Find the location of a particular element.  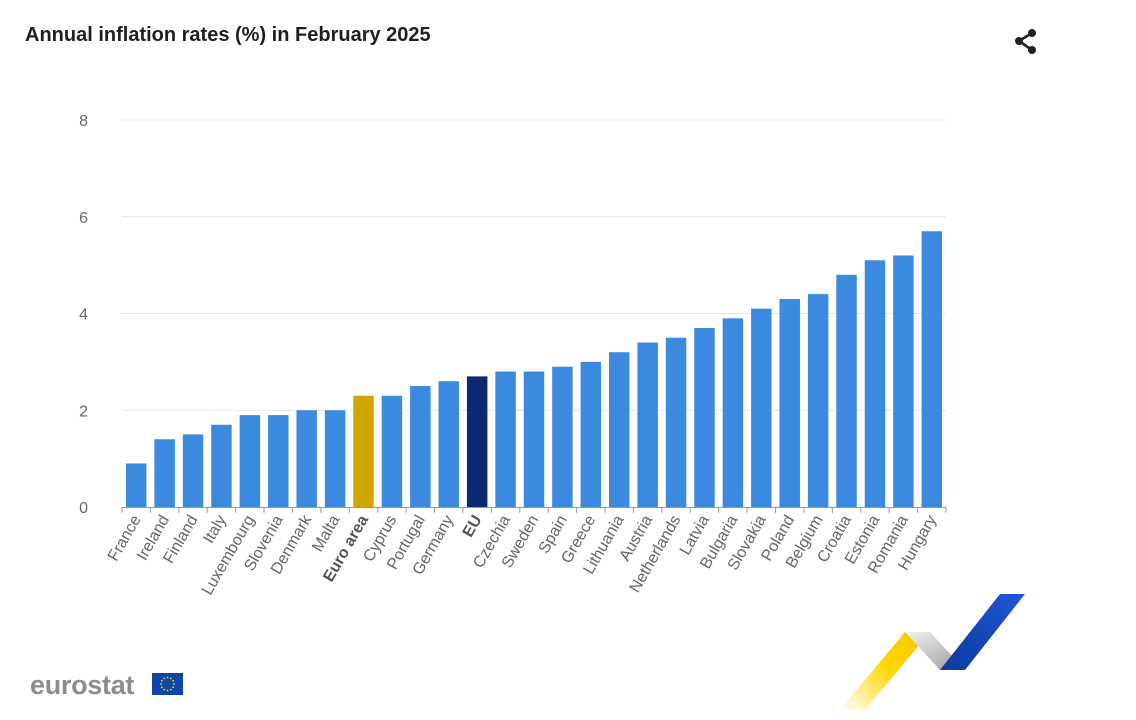

bar-latvia is located at coordinates (704, 417).